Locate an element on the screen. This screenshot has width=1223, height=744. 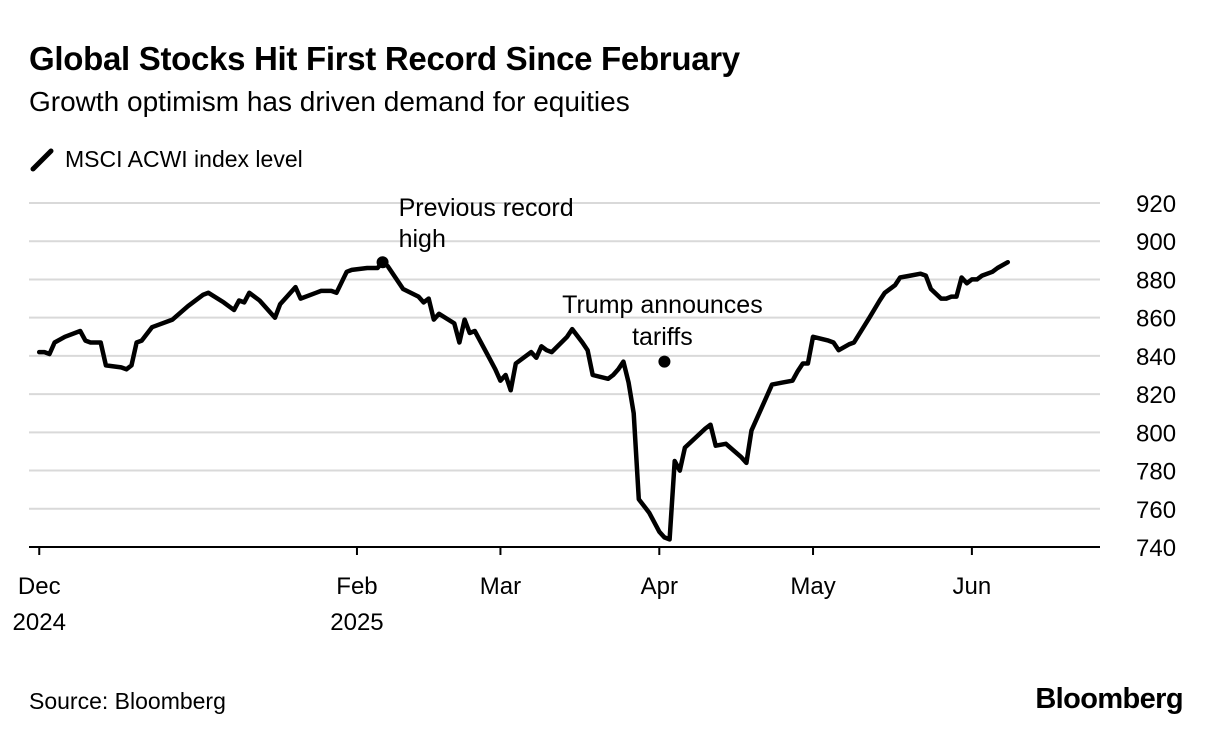
annotation-label: Previous record is located at coordinates (486, 208).